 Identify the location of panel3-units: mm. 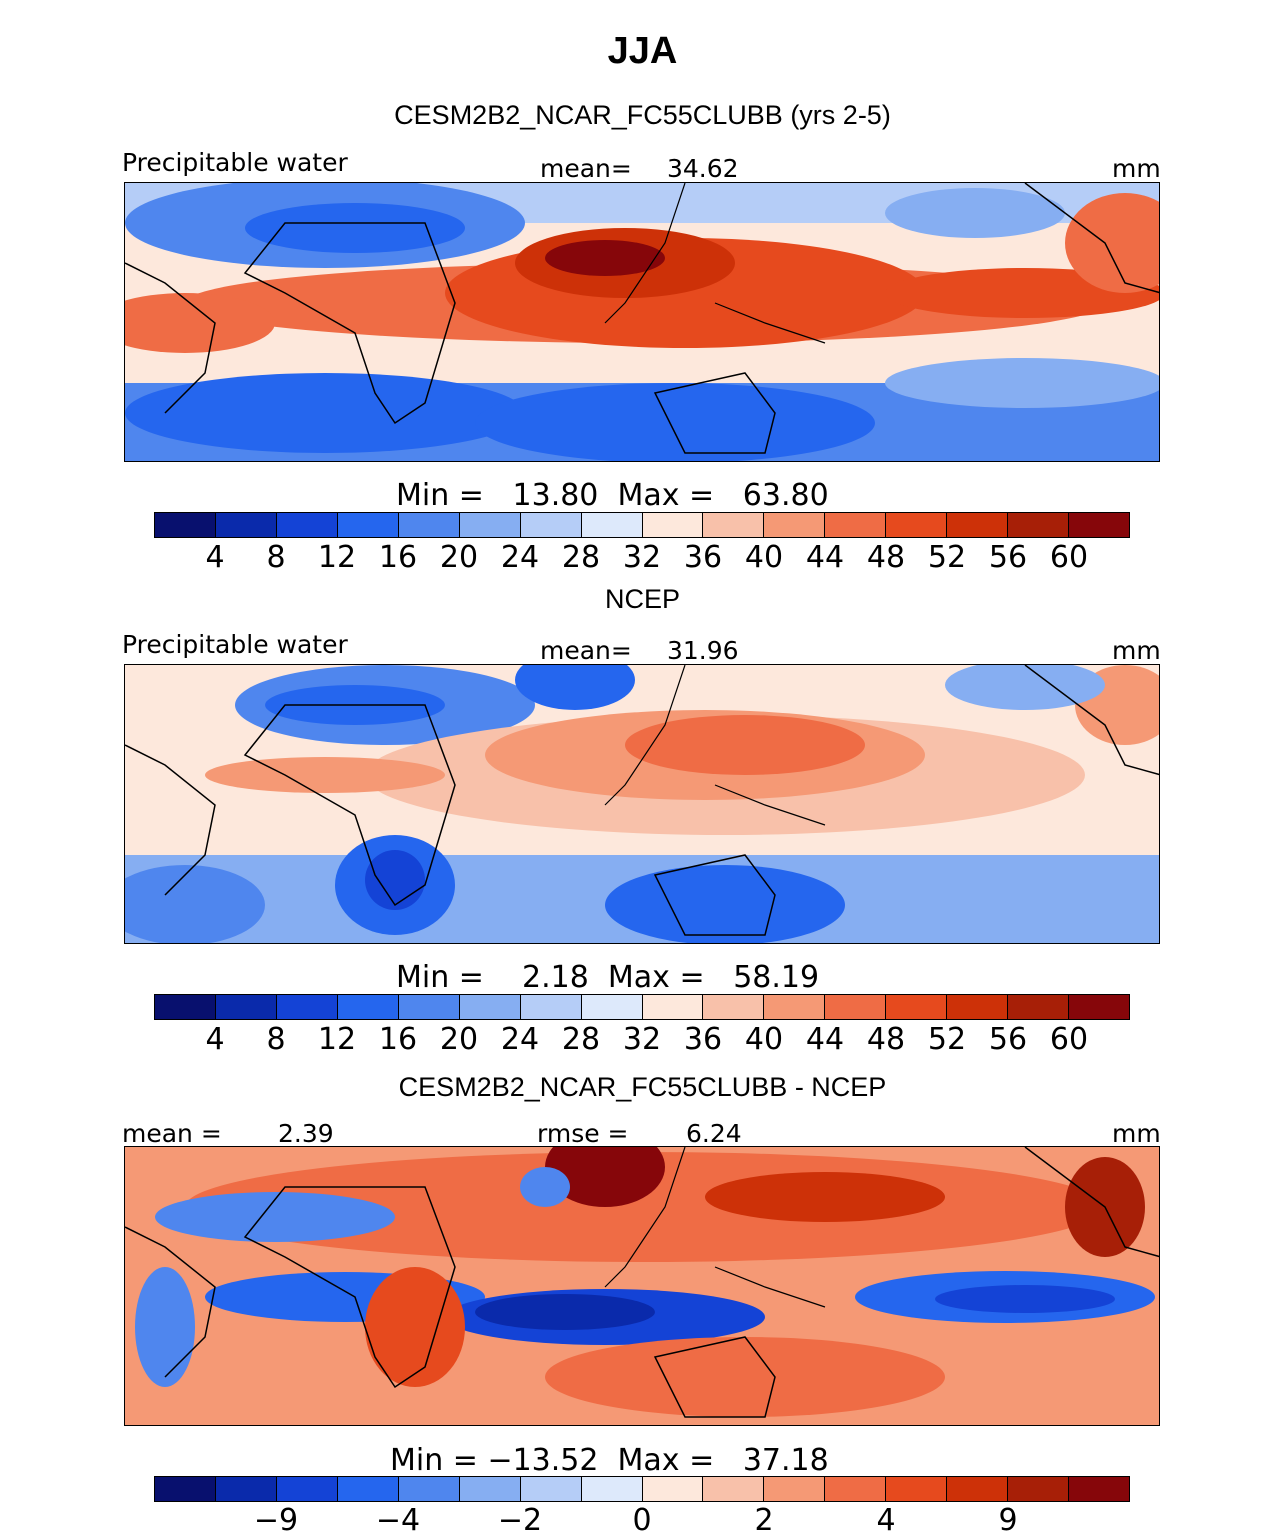
(1136, 1133).